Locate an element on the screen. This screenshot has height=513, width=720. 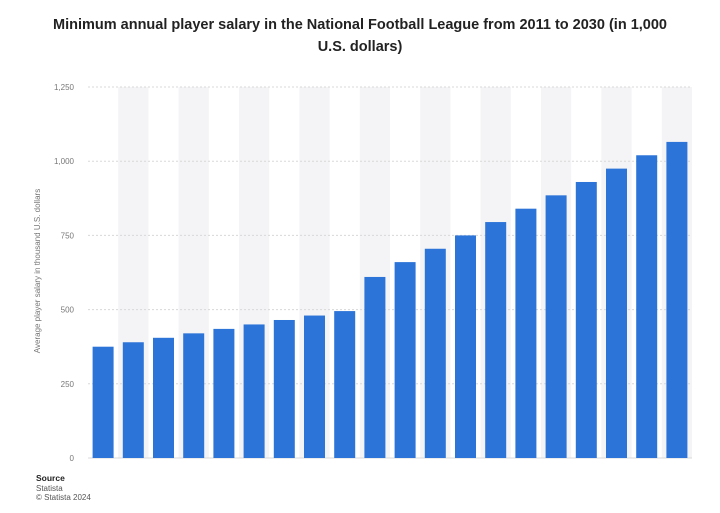
bar-2022 is located at coordinates (435, 353).